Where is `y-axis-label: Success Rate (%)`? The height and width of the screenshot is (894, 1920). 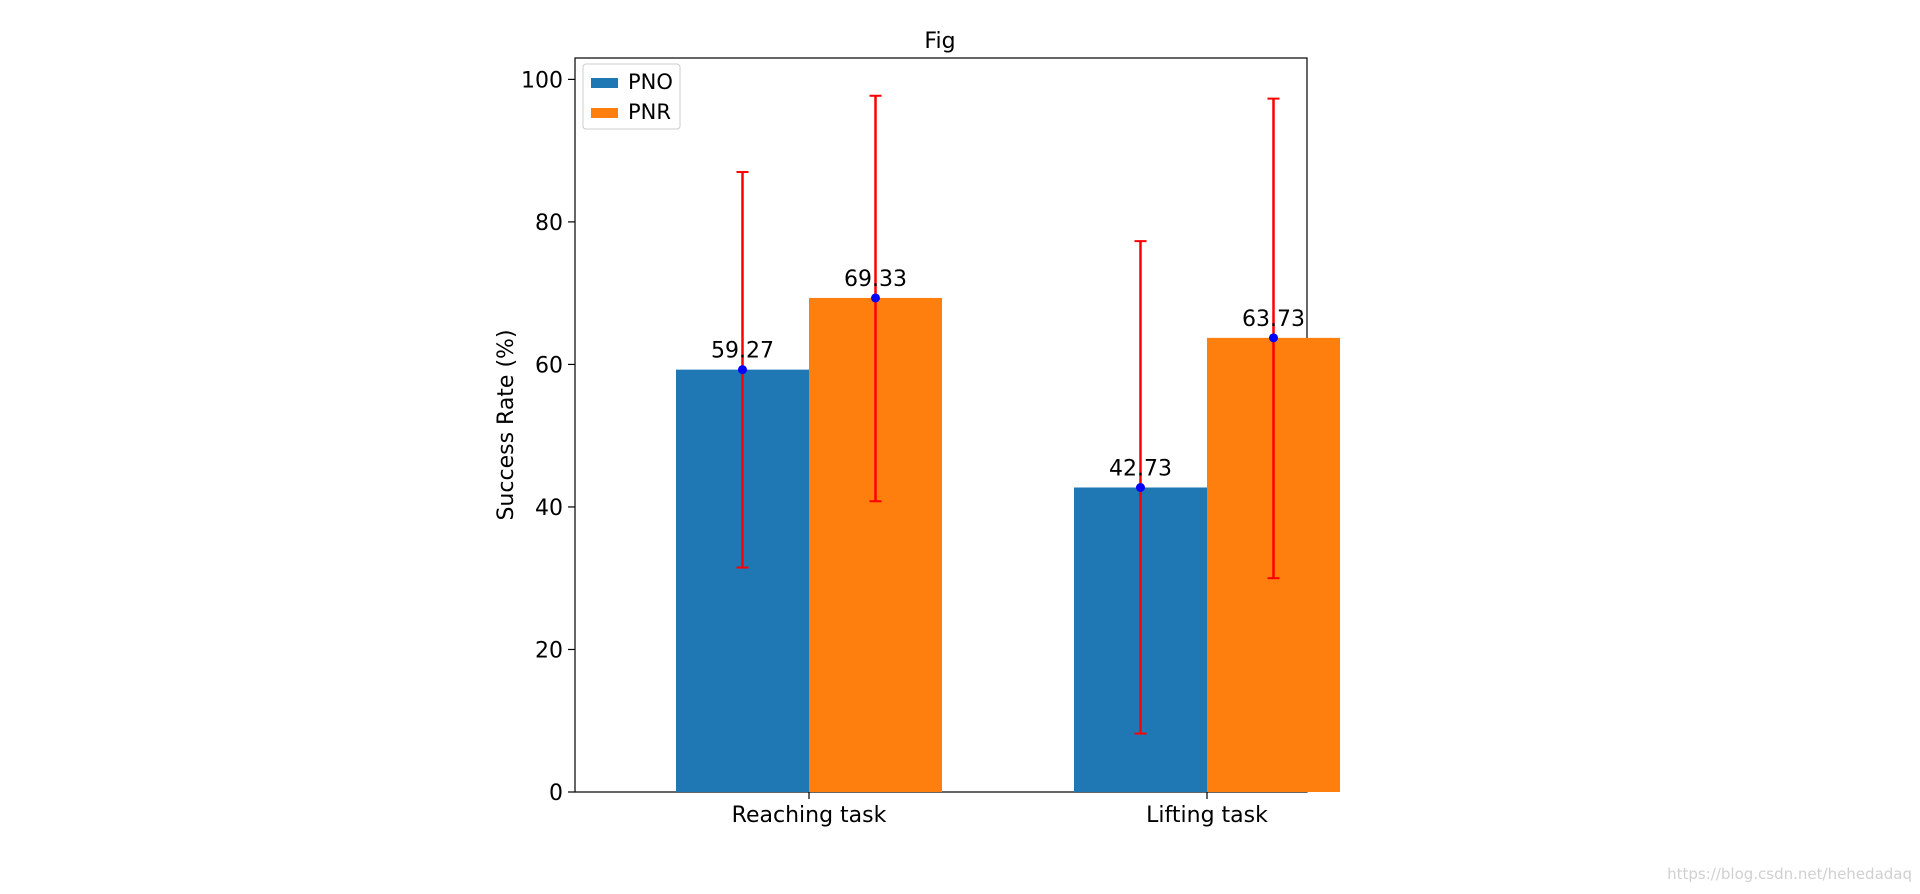
y-axis-label: Success Rate (%) is located at coordinates (506, 424).